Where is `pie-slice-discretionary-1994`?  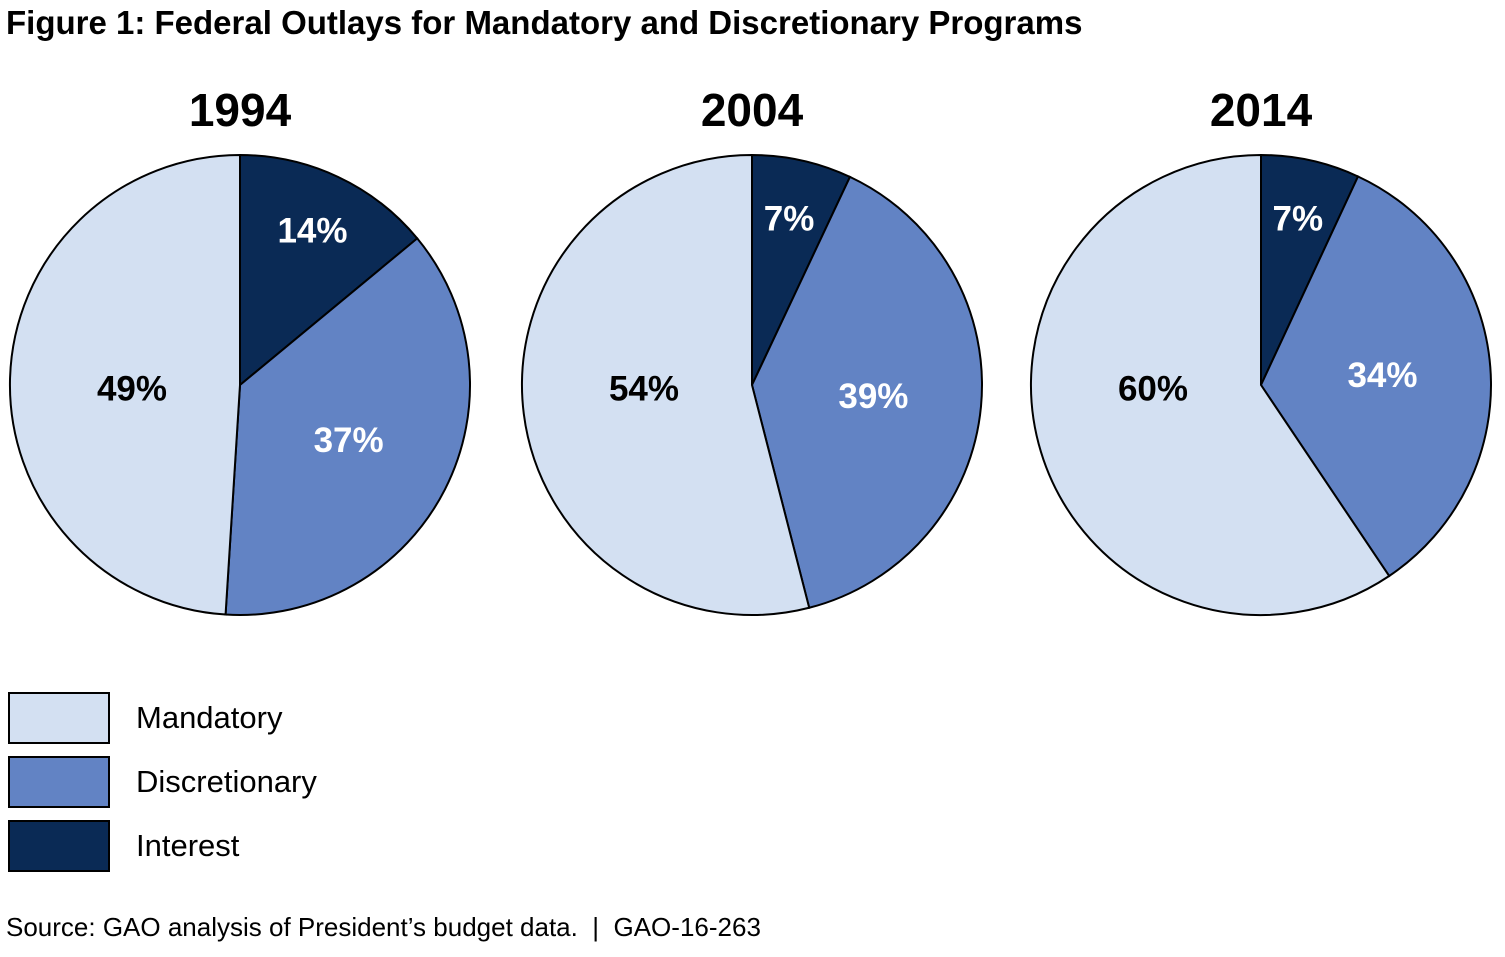 pie-slice-discretionary-1994 is located at coordinates (347, 426).